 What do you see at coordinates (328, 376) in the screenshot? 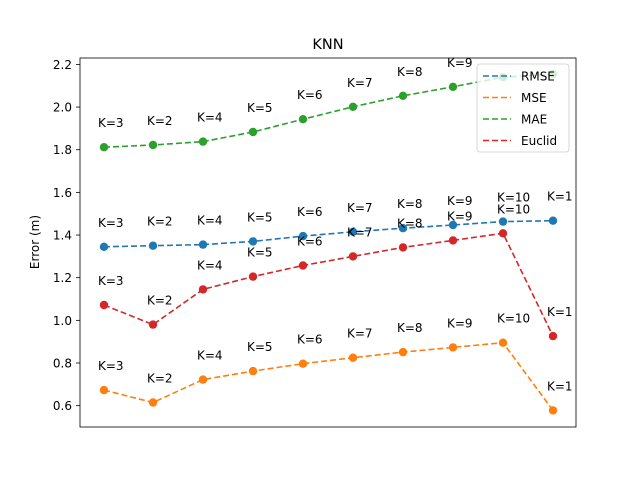
I see `series-line-mse` at bounding box center [328, 376].